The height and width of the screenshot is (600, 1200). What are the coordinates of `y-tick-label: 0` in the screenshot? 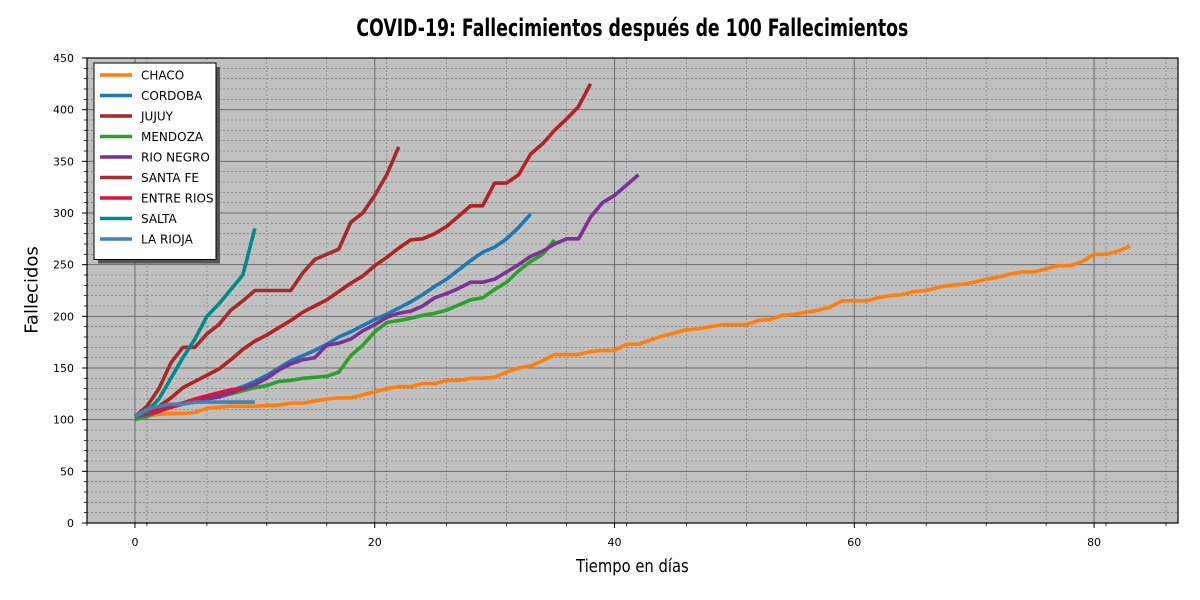 It's located at (70, 523).